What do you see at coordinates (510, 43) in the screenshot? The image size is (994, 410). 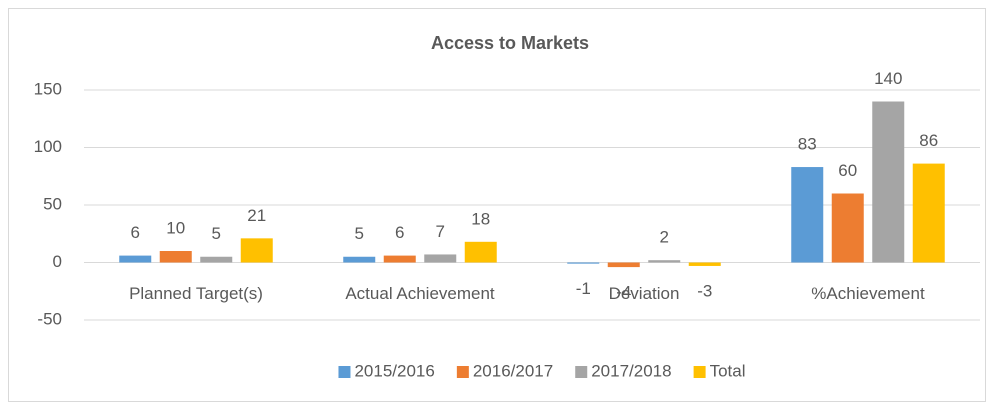 I see `chart-title: Access to Markets` at bounding box center [510, 43].